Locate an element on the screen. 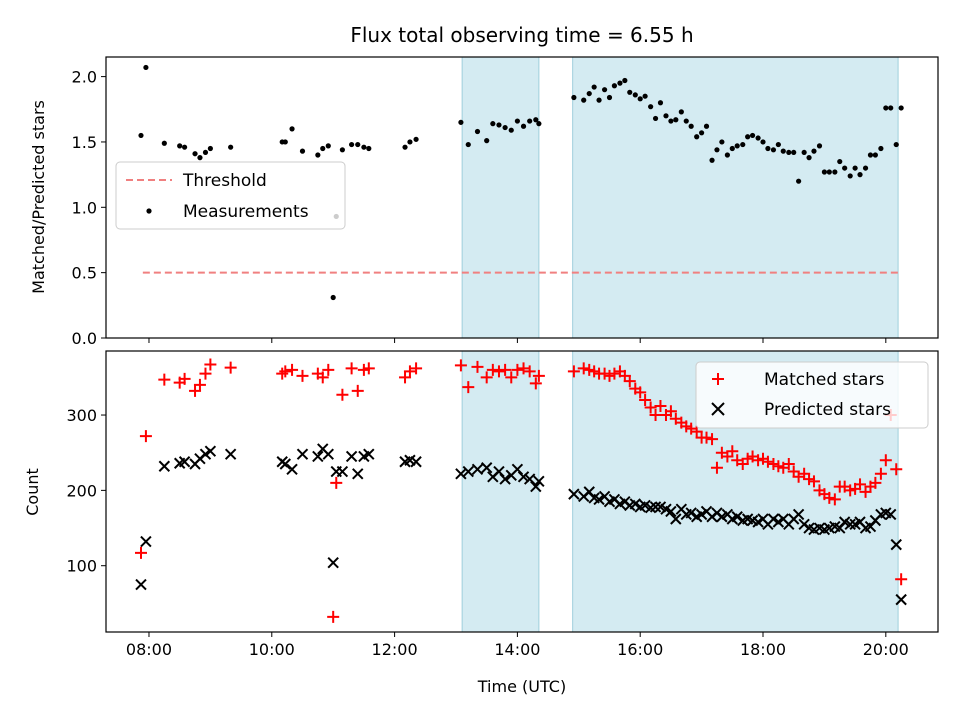 The height and width of the screenshot is (720, 960). x-tick-label: 16:00 is located at coordinates (640, 649).